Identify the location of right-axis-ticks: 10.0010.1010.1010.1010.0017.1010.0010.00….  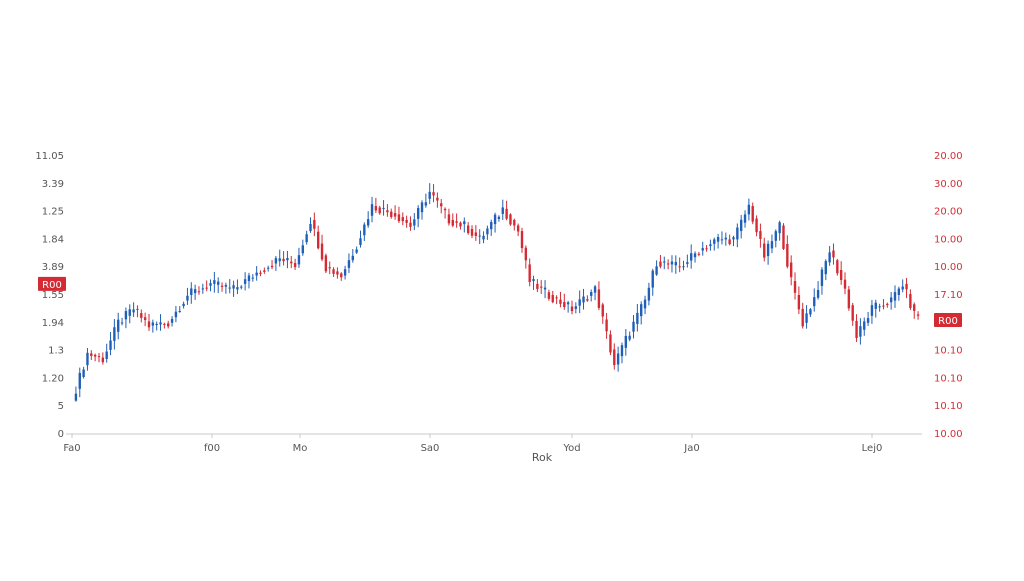
(948, 295).